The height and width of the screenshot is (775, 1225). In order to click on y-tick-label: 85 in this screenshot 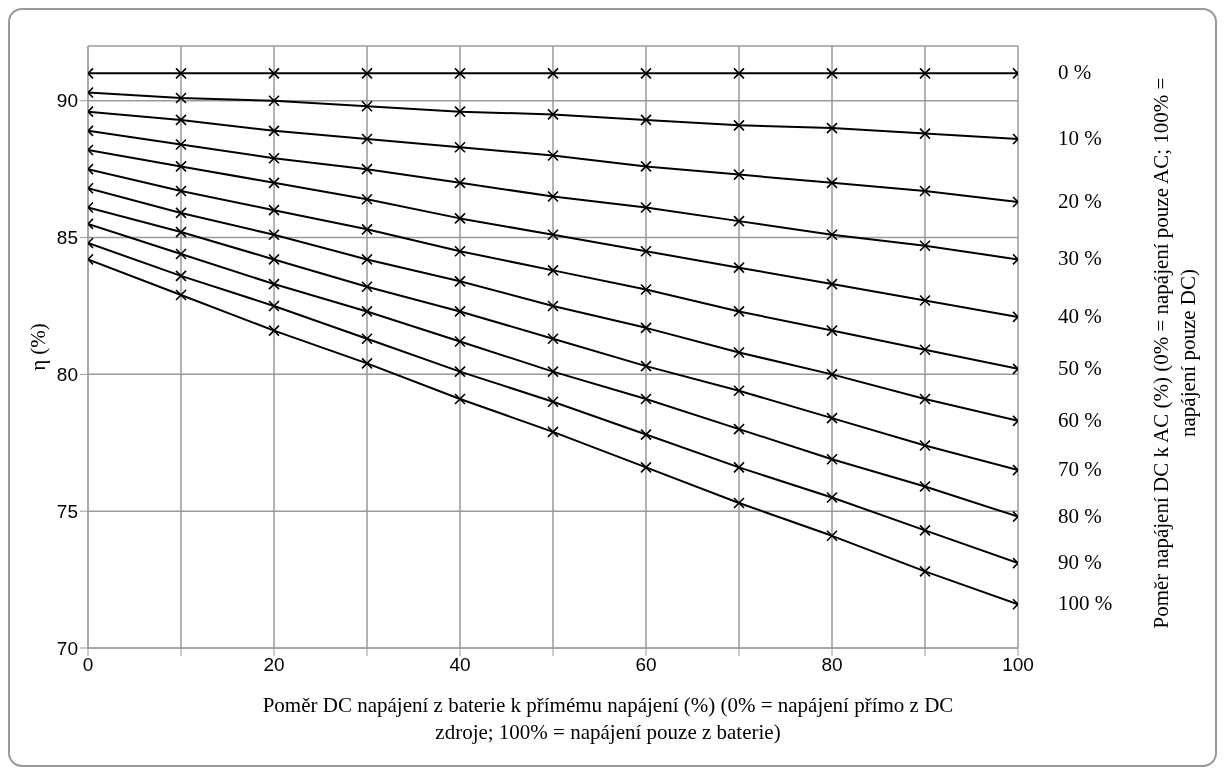, I will do `click(67, 238)`.